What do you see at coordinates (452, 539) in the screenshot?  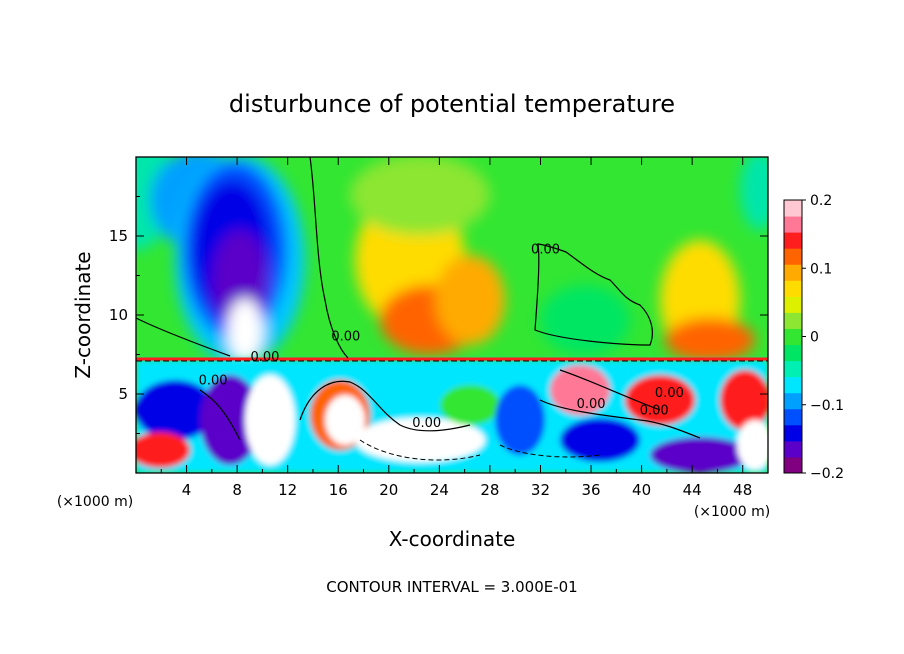 I see `x-axis-label: X-coordinate` at bounding box center [452, 539].